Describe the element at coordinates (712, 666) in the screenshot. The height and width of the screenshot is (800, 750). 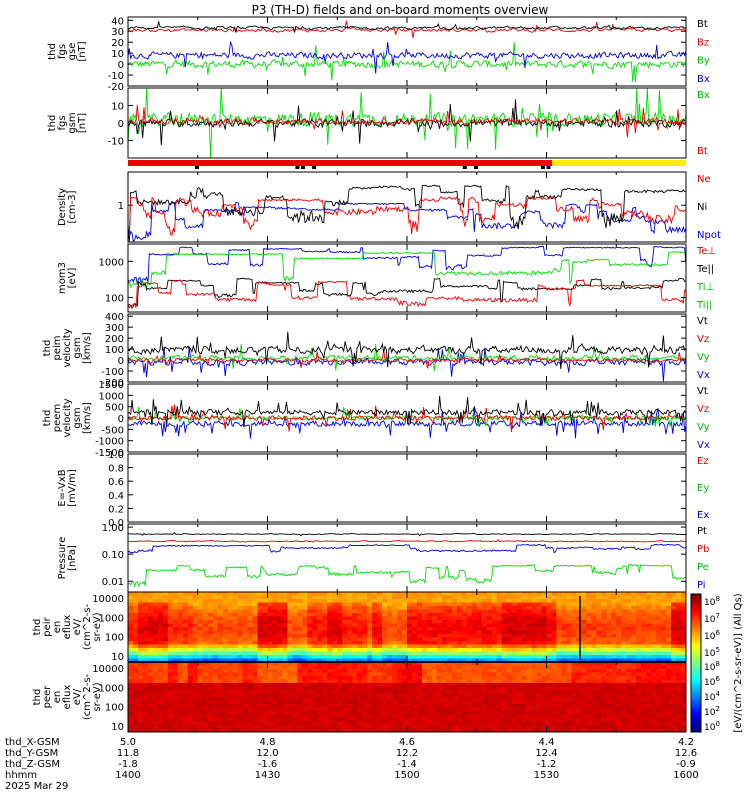
I see `colorbar-tick-label: 10⁸` at that location.